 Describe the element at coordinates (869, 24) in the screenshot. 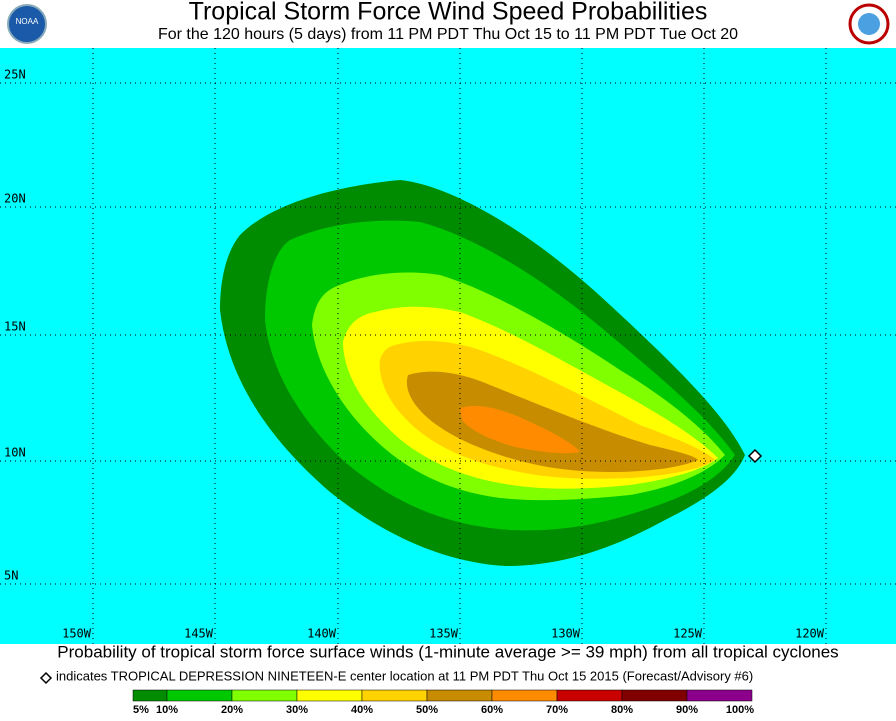

I see `logo-nws` at that location.